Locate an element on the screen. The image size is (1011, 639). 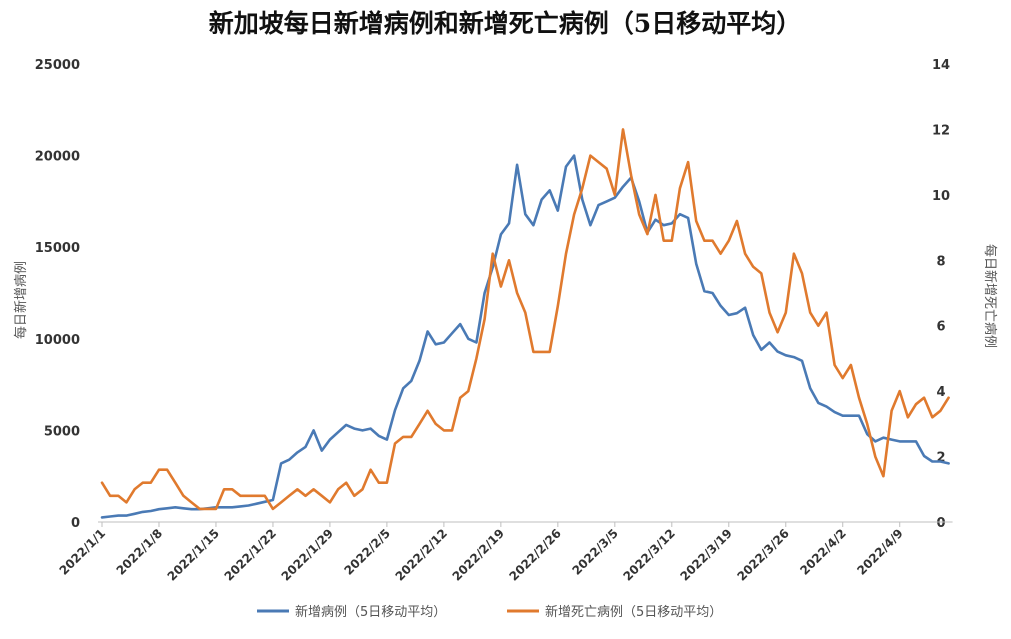
left-tick-label: 20000 is located at coordinates (57, 157).